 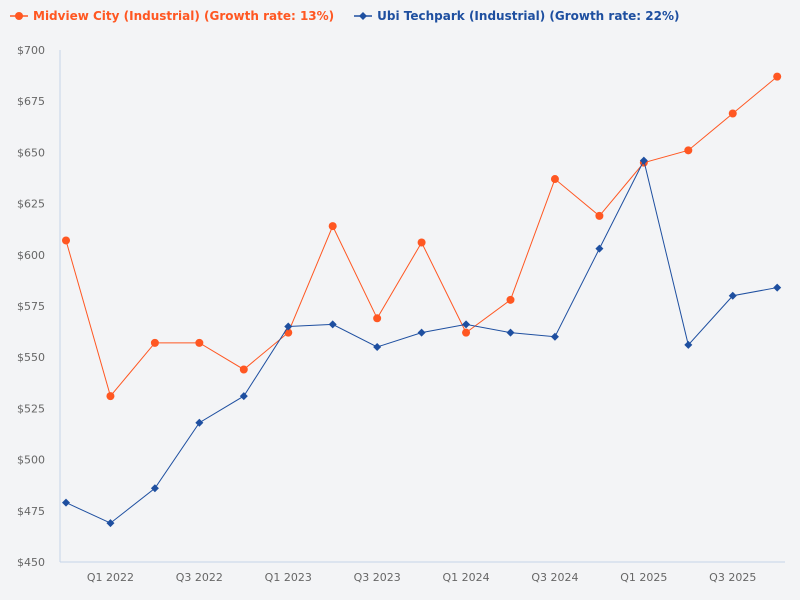 What do you see at coordinates (31, 460) in the screenshot?
I see `y-tick-label: $500` at bounding box center [31, 460].